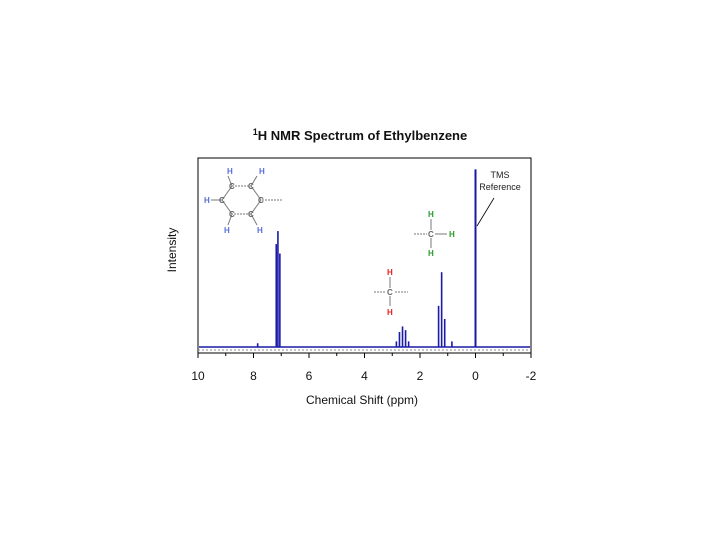 The width and height of the screenshot is (720, 540). I want to click on benzene-atoms: H H H H H C C C C C C, so click(234, 201).